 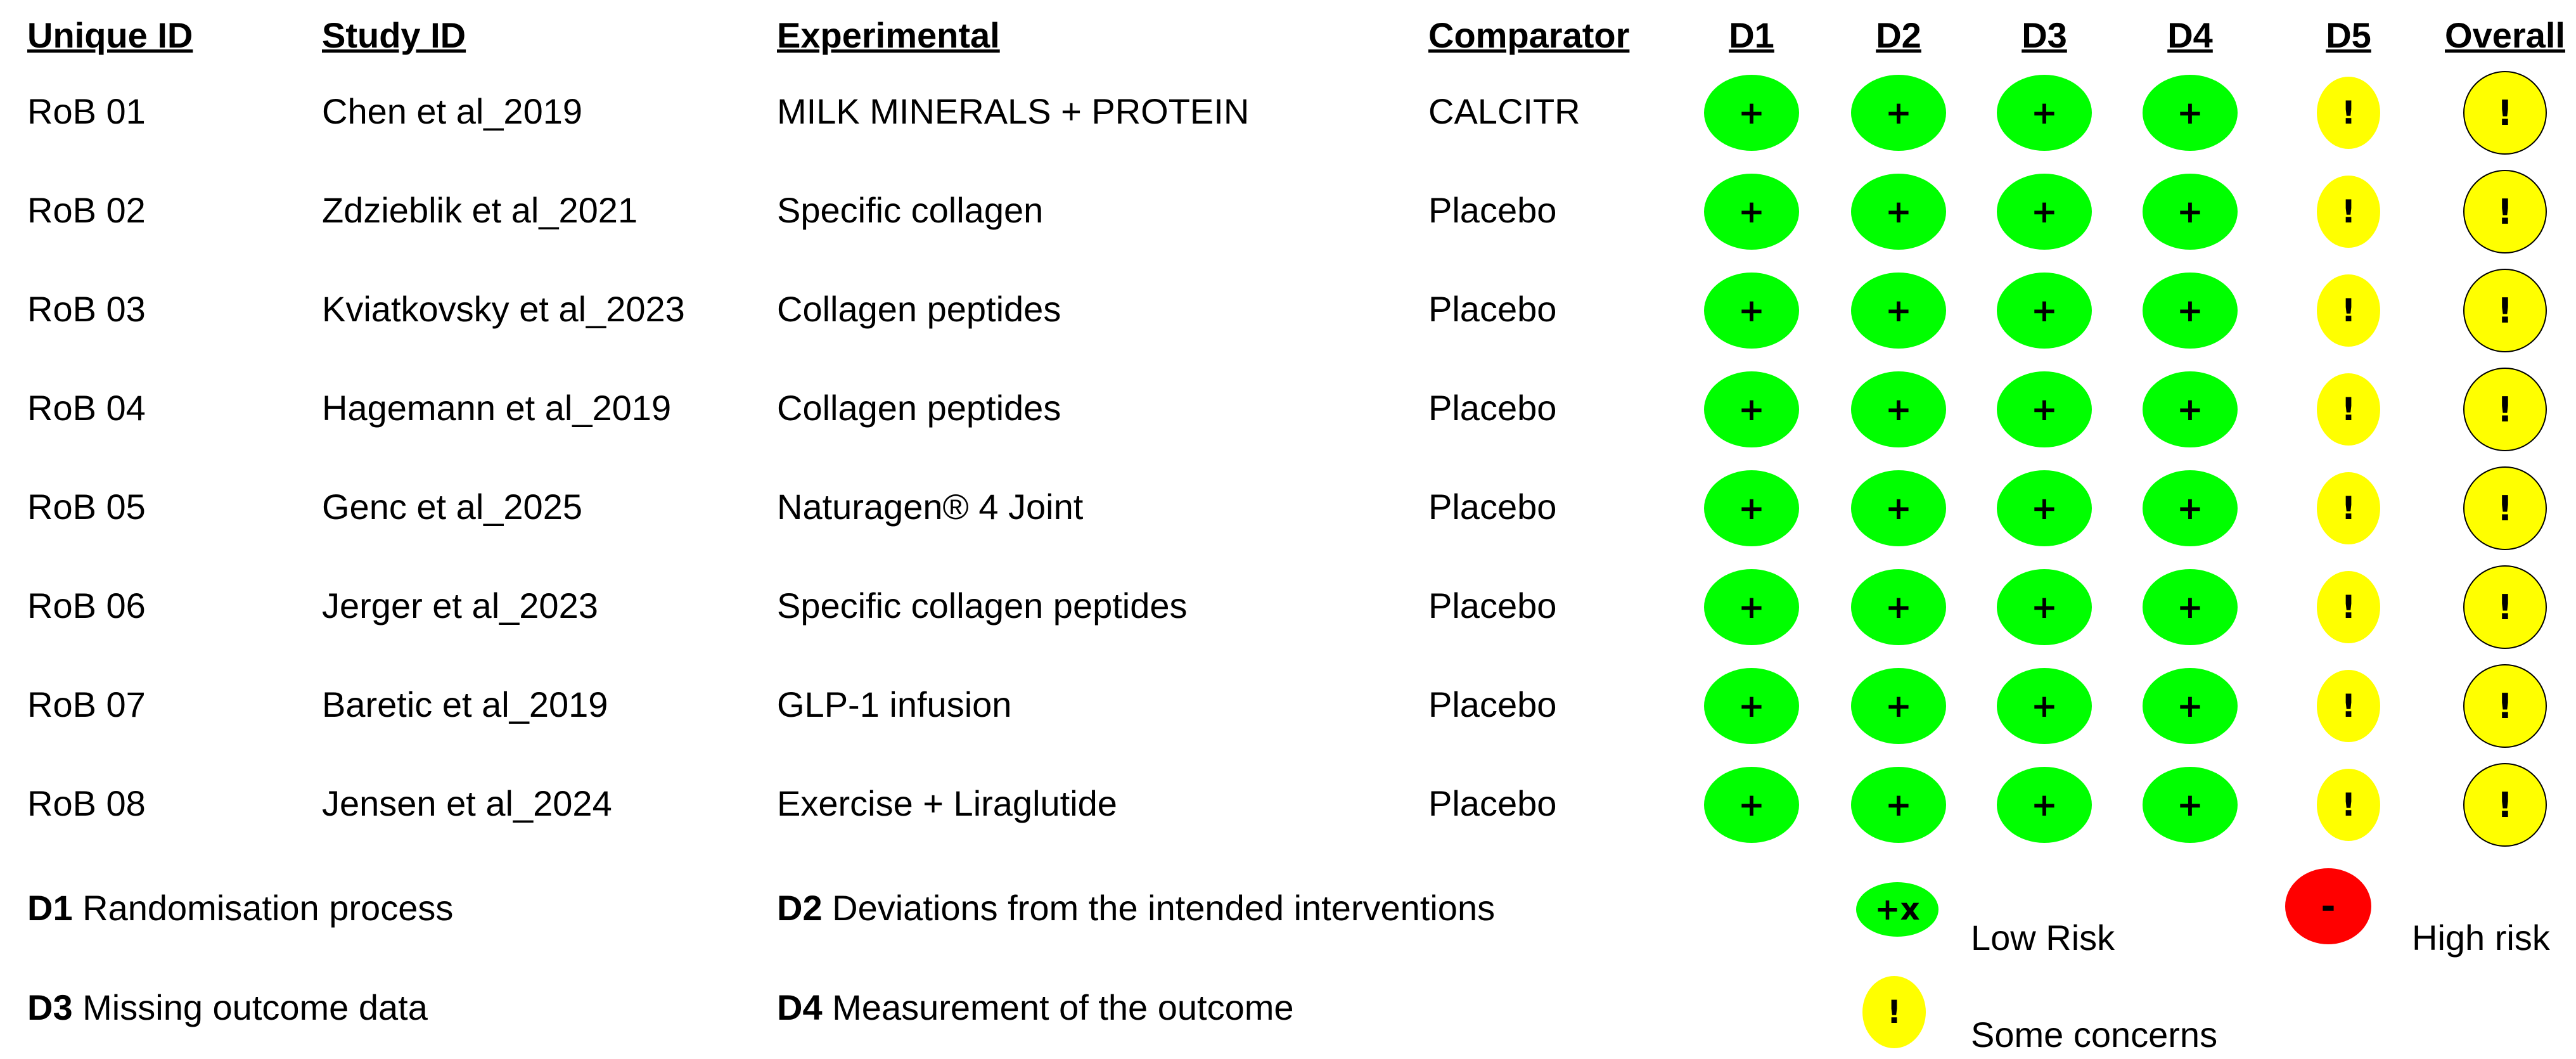 I want to click on legend-d4-text: Measurement of the outcome, so click(x=1063, y=1007).